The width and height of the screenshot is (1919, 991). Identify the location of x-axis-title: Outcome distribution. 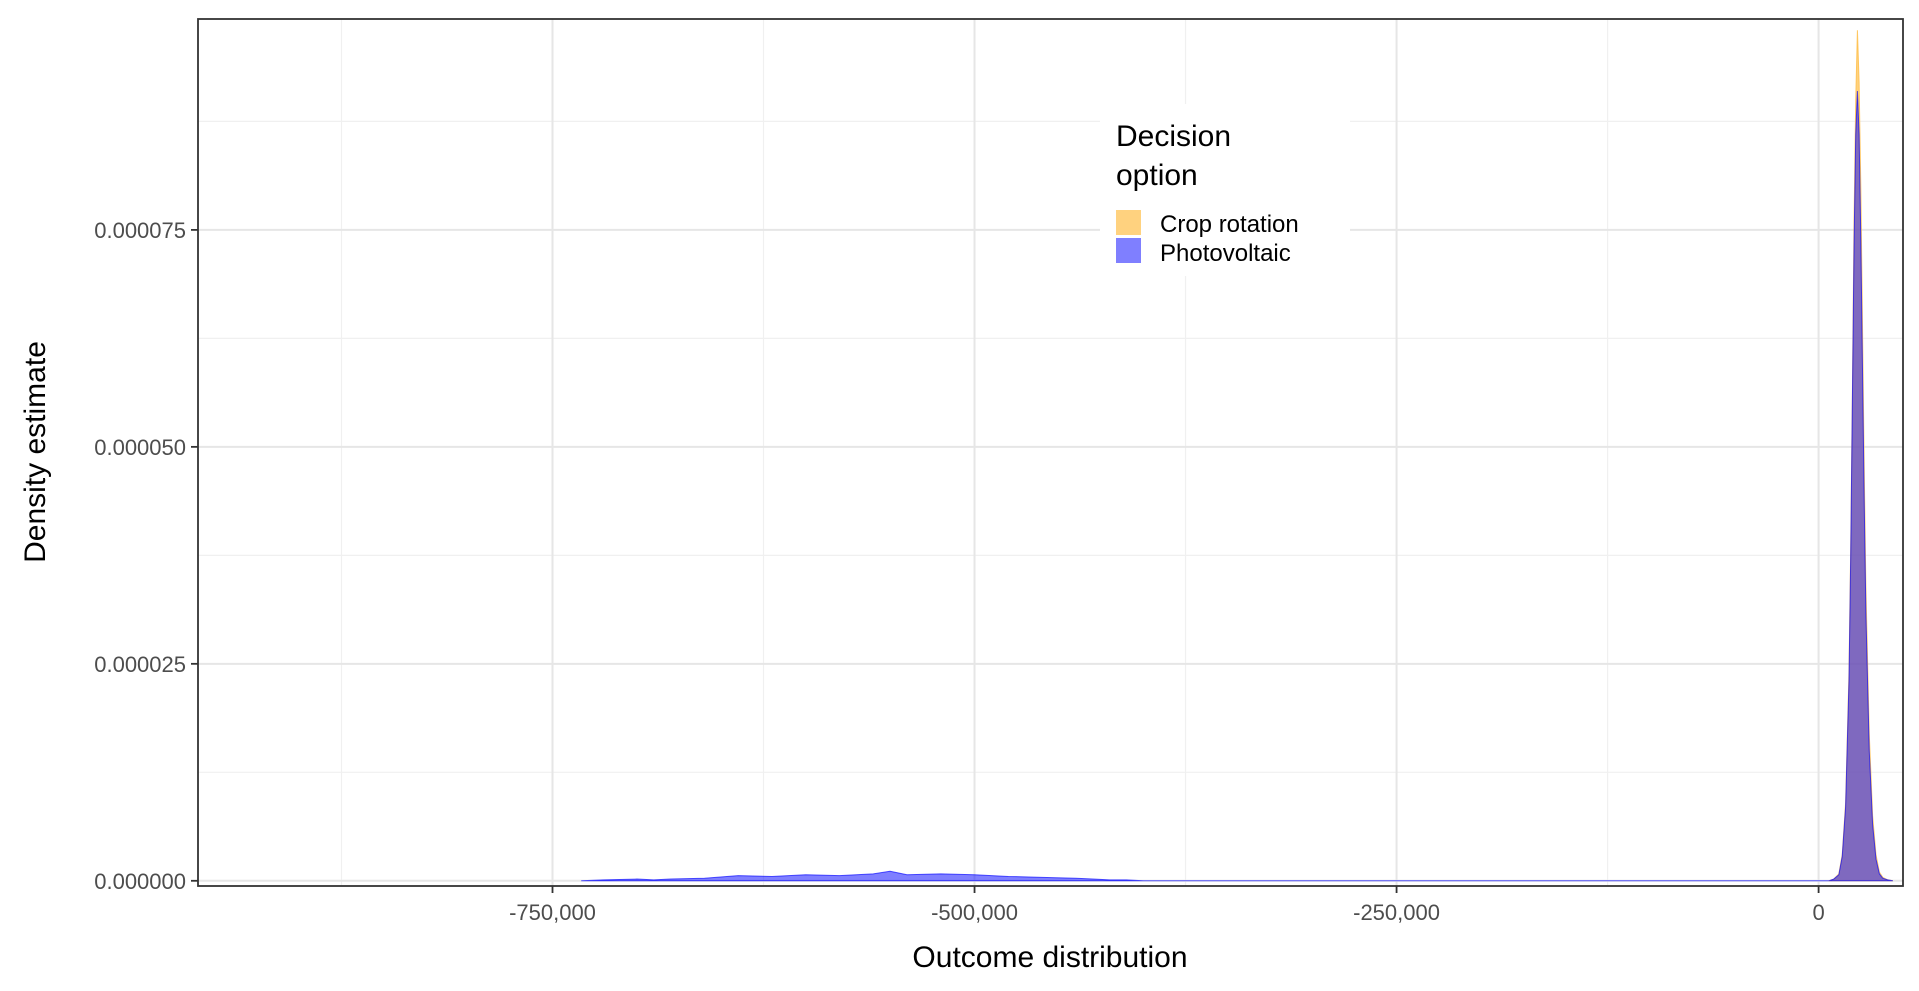
(1049, 957).